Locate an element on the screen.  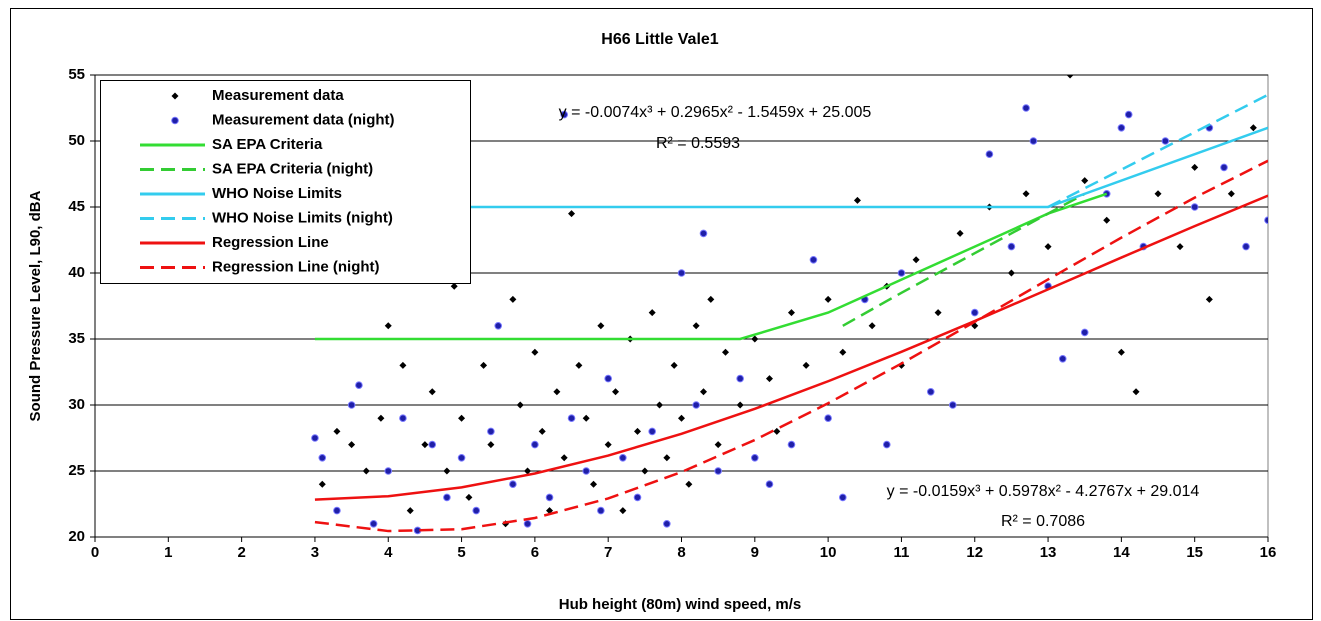
annotation: R² = 0.7086 is located at coordinates (1043, 521).